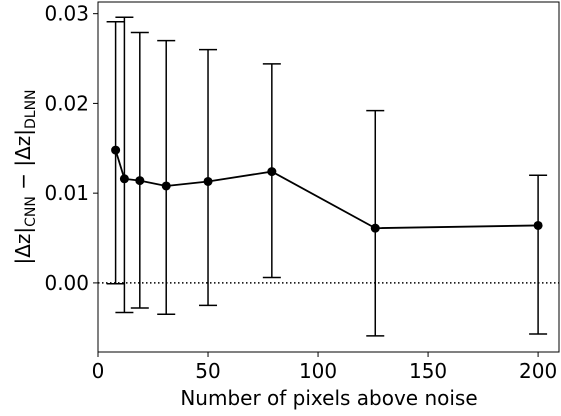 The height and width of the screenshot is (416, 561). I want to click on x-tick-label: 50, so click(207, 371).